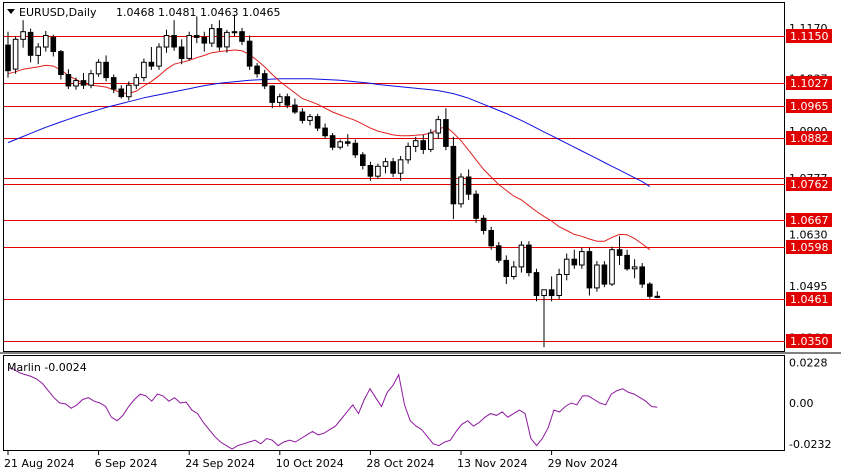  I want to click on time-tick-label: 10 Oct 2024, so click(310, 463).